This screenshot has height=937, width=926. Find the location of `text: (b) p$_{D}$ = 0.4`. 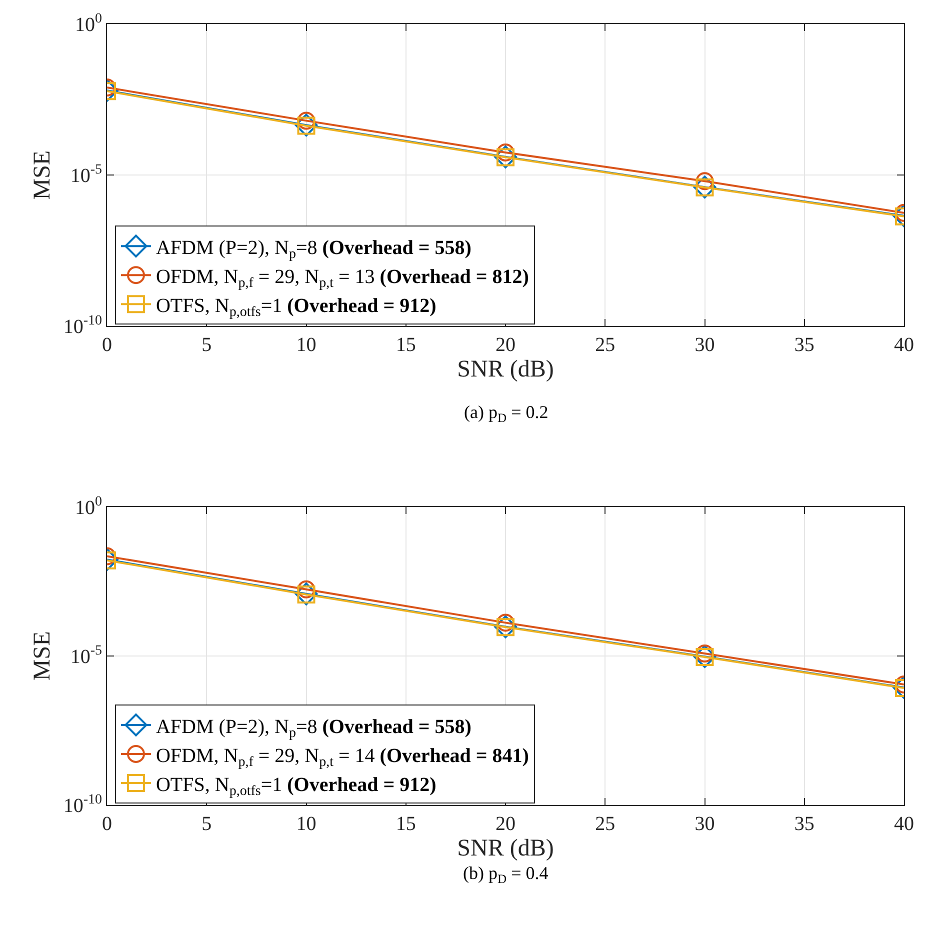

text: (b) p$_{D}$ = 0.4 is located at coordinates (505, 874).